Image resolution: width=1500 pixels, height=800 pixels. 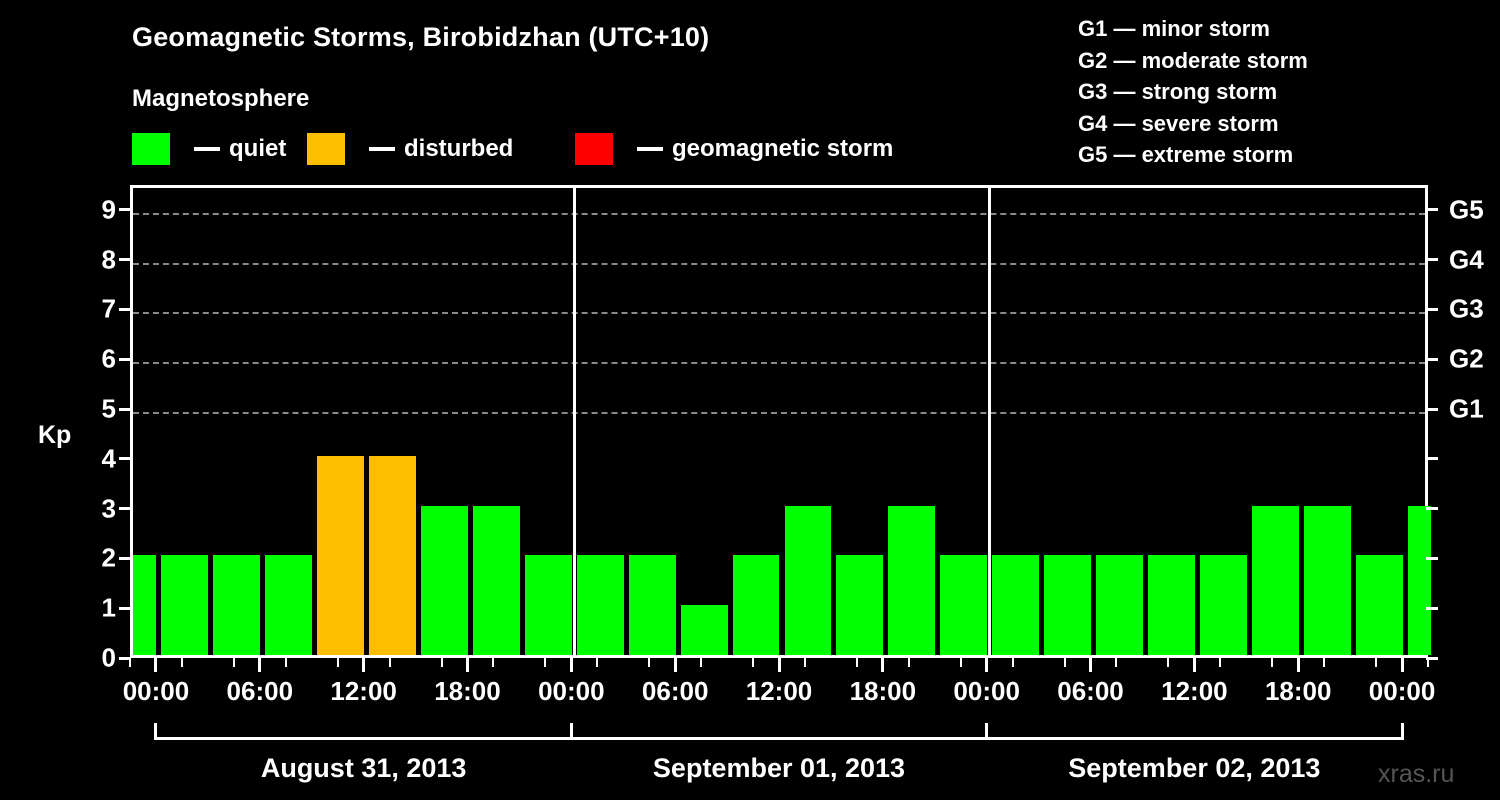 I want to click on x-axis-label-8: 00:00, so click(x=986, y=691).